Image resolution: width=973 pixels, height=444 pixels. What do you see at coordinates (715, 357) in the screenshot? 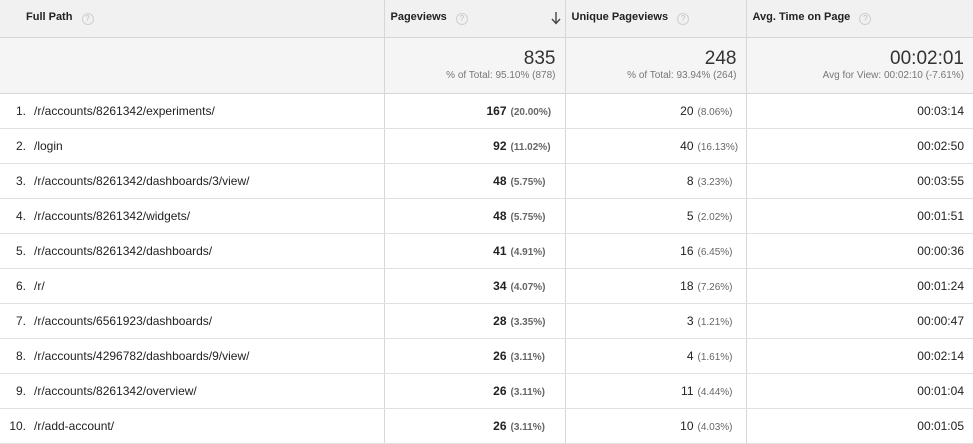
I see `unique-pageviews-percent: (1.61%)` at bounding box center [715, 357].